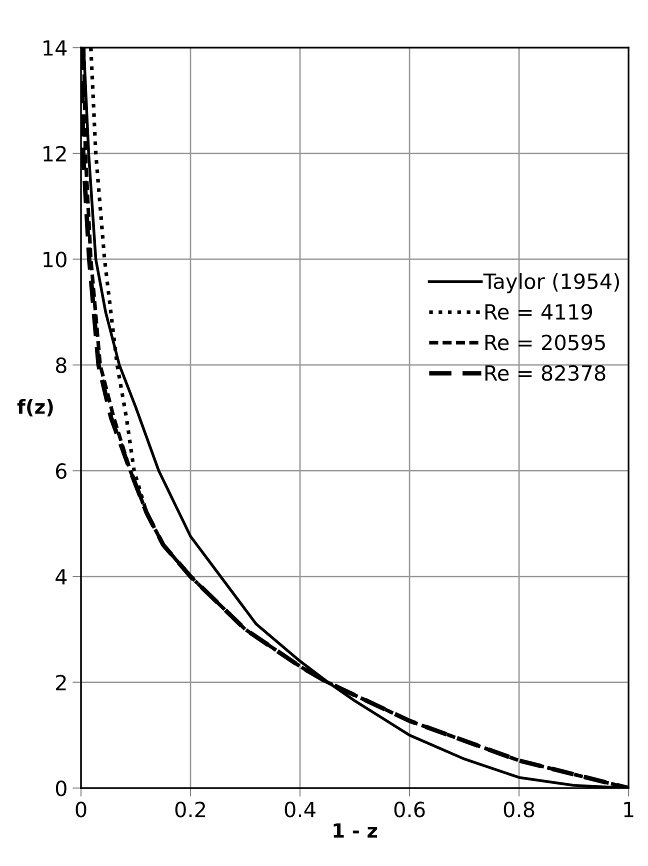  I want to click on y-tick-label: 2, so click(61, 682).